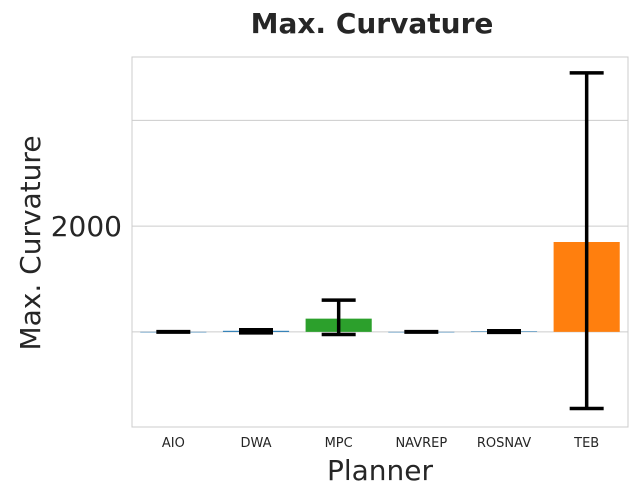 The height and width of the screenshot is (495, 637). Describe the element at coordinates (173, 443) in the screenshot. I see `x-tick-label-aio: AIO` at that location.